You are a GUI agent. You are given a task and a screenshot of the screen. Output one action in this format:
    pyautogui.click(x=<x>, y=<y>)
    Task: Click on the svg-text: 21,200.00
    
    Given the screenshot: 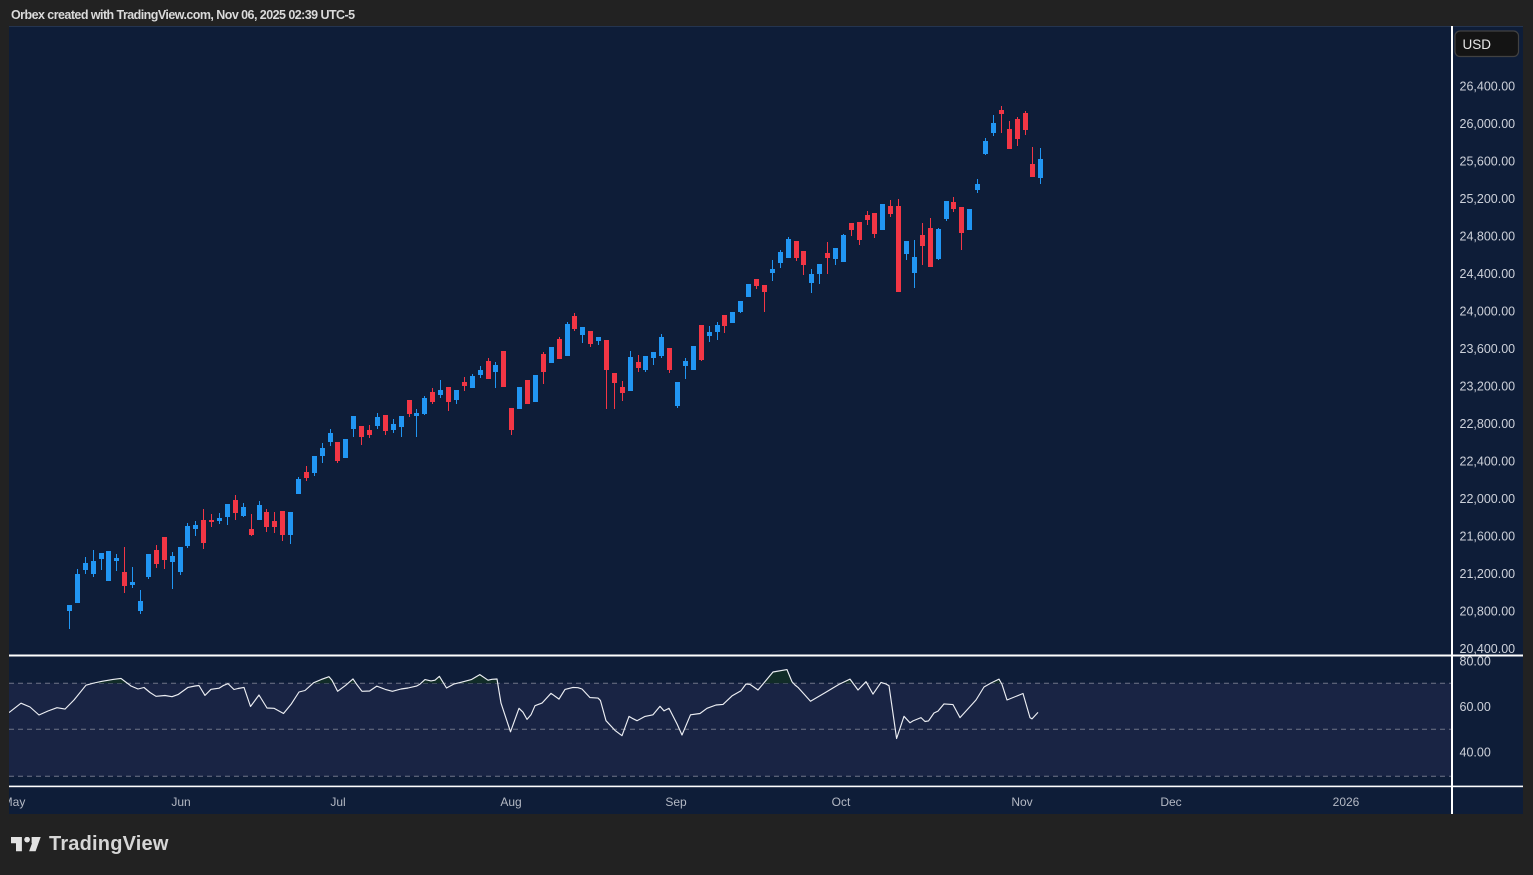 What is the action you would take?
    pyautogui.click(x=1488, y=574)
    